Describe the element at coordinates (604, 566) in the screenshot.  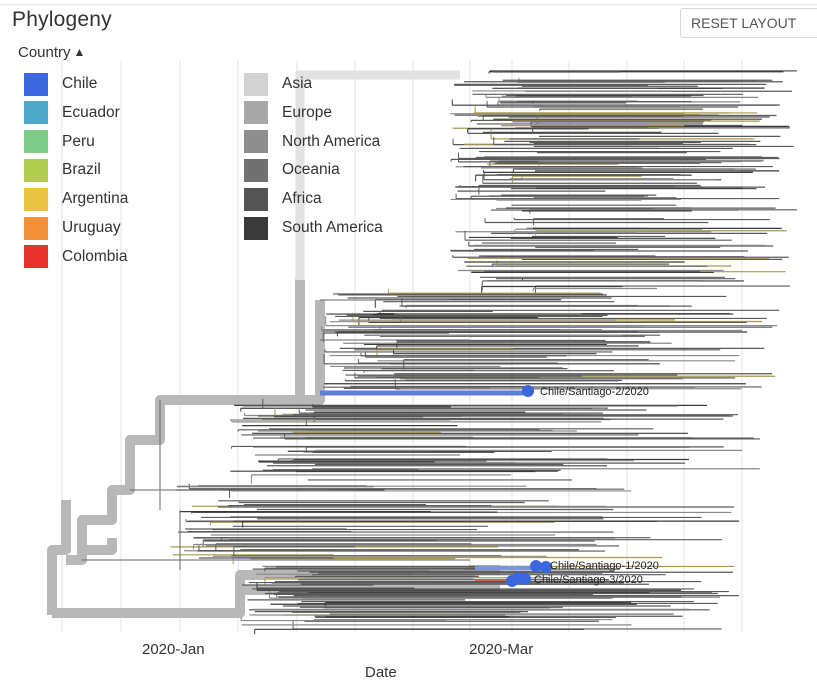
I see `tip-label: Chile/Santiago-1/2020` at that location.